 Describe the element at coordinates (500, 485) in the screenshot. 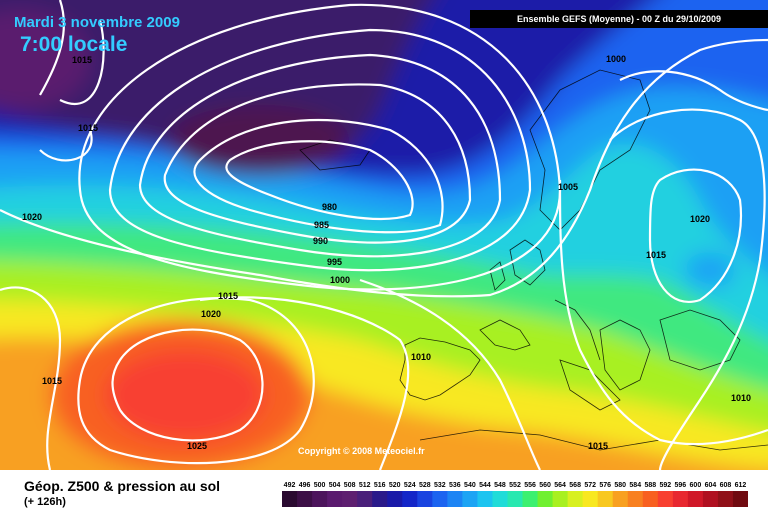

I see `legend-tick-label: 548` at that location.